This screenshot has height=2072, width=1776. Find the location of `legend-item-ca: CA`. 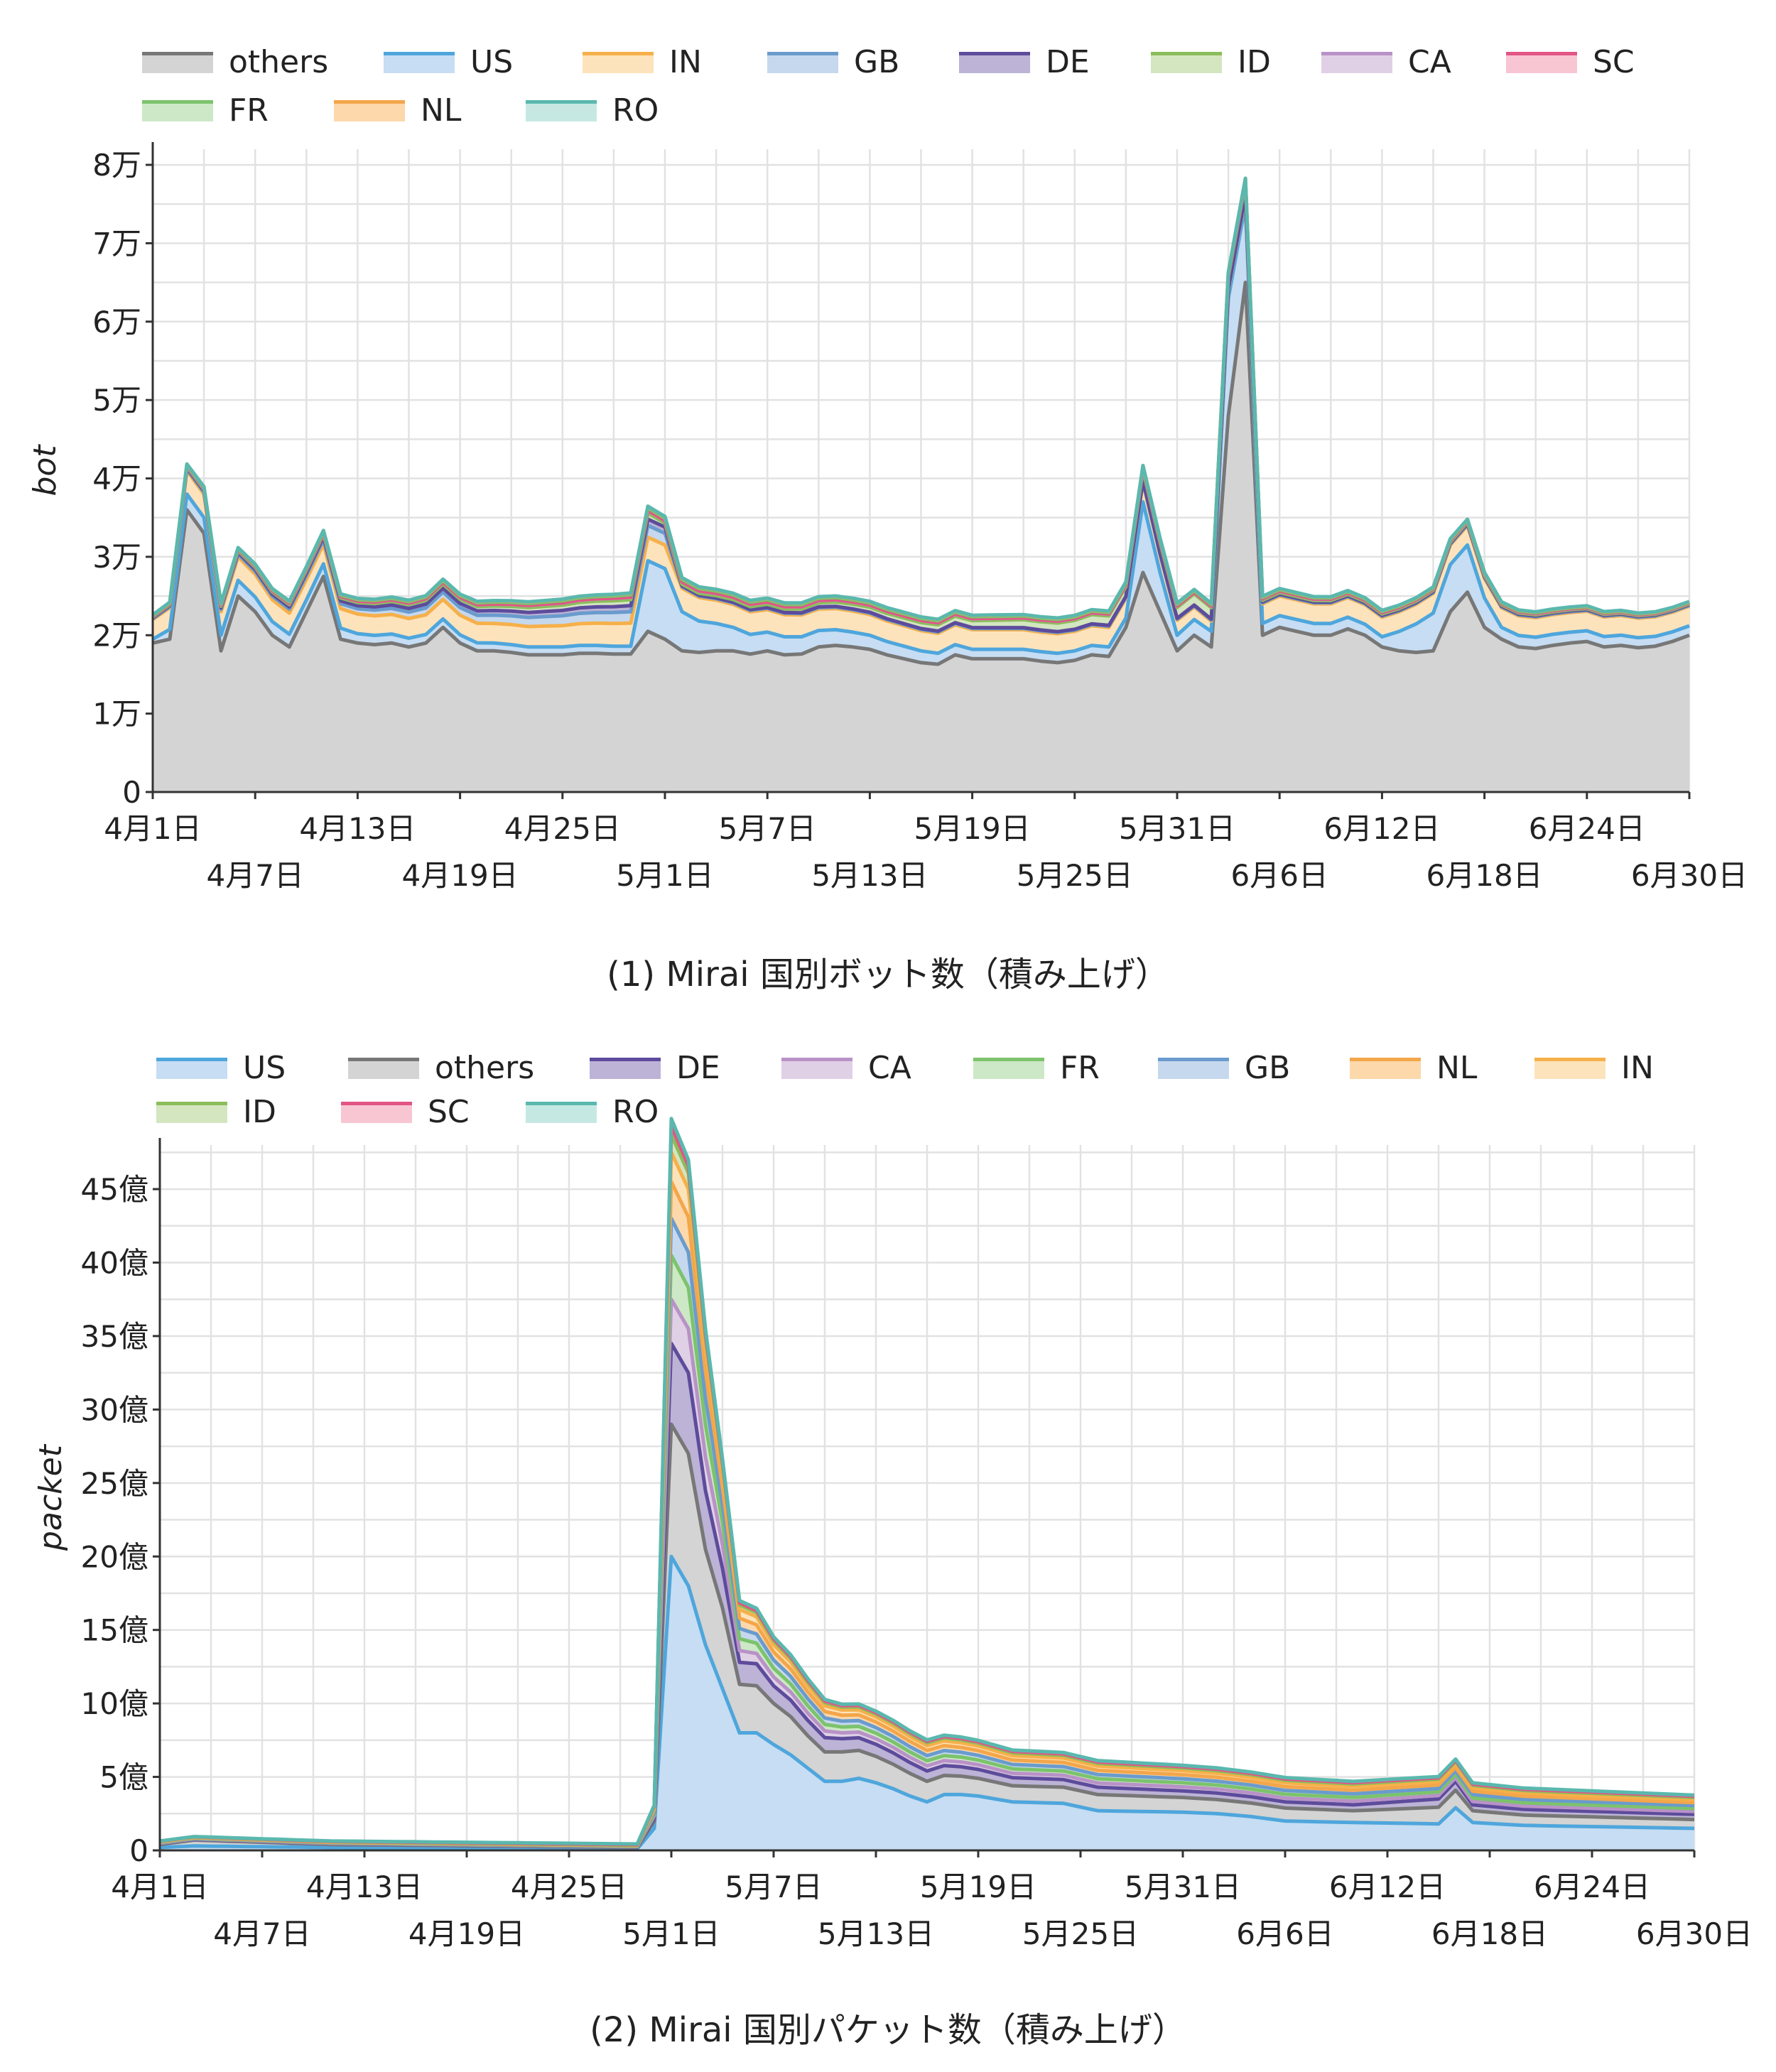

legend-item-ca: CA is located at coordinates (846, 1068).